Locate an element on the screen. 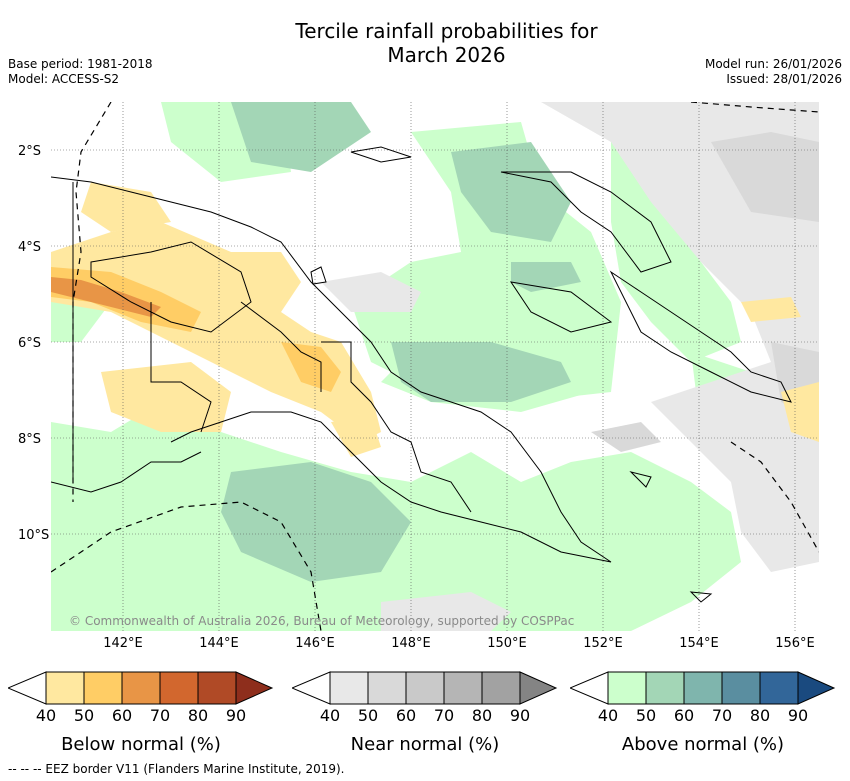 The height and width of the screenshot is (781, 850). title-line-2: March 2026 is located at coordinates (446, 55).